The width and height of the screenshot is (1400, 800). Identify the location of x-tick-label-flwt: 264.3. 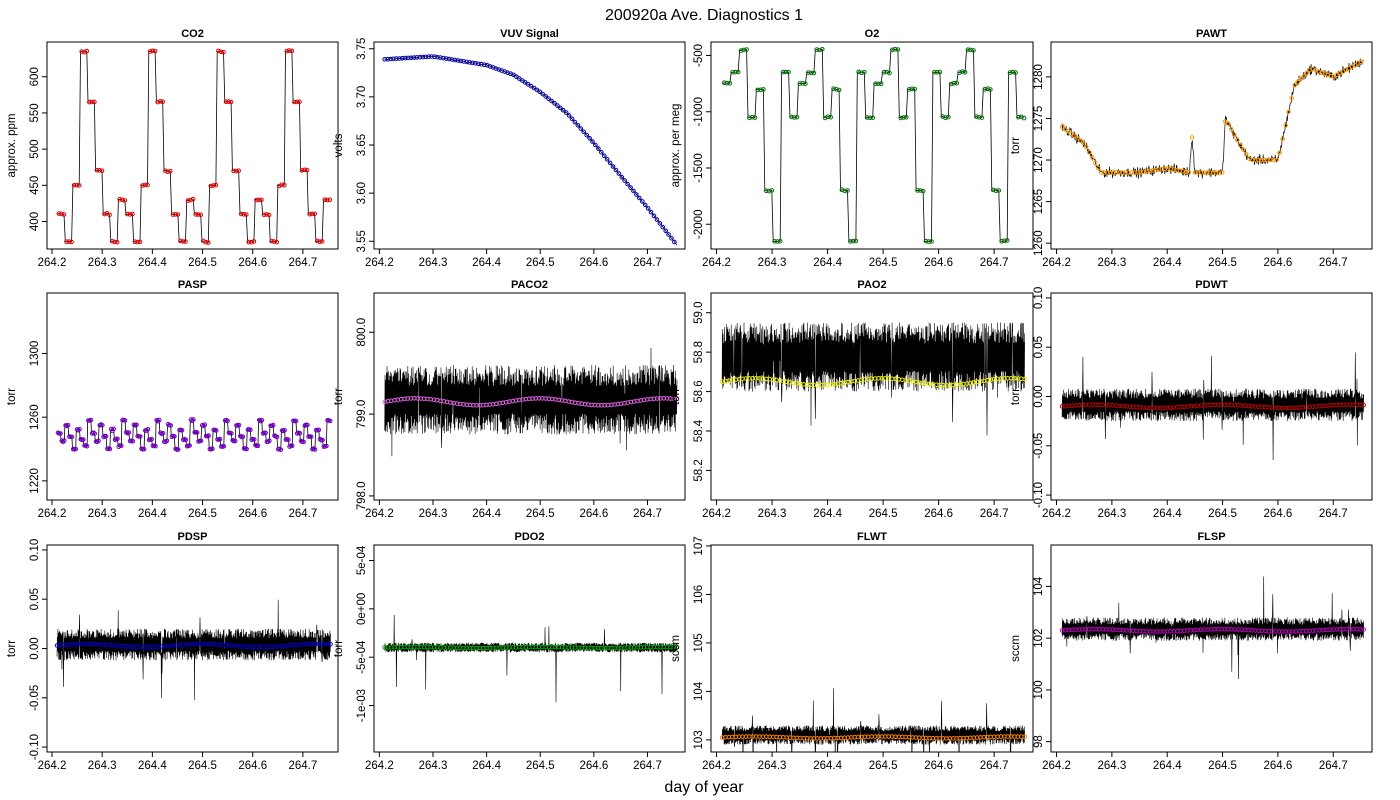
(772, 766).